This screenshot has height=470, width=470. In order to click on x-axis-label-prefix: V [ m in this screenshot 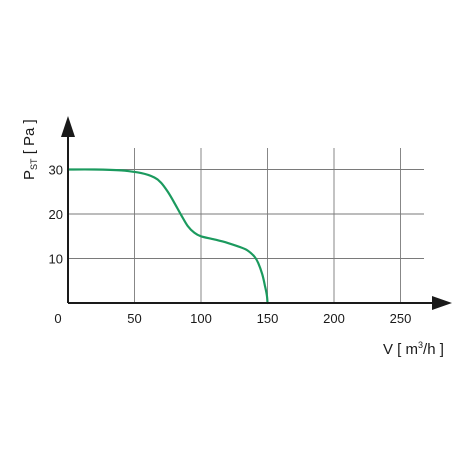, I will do `click(400, 349)`.